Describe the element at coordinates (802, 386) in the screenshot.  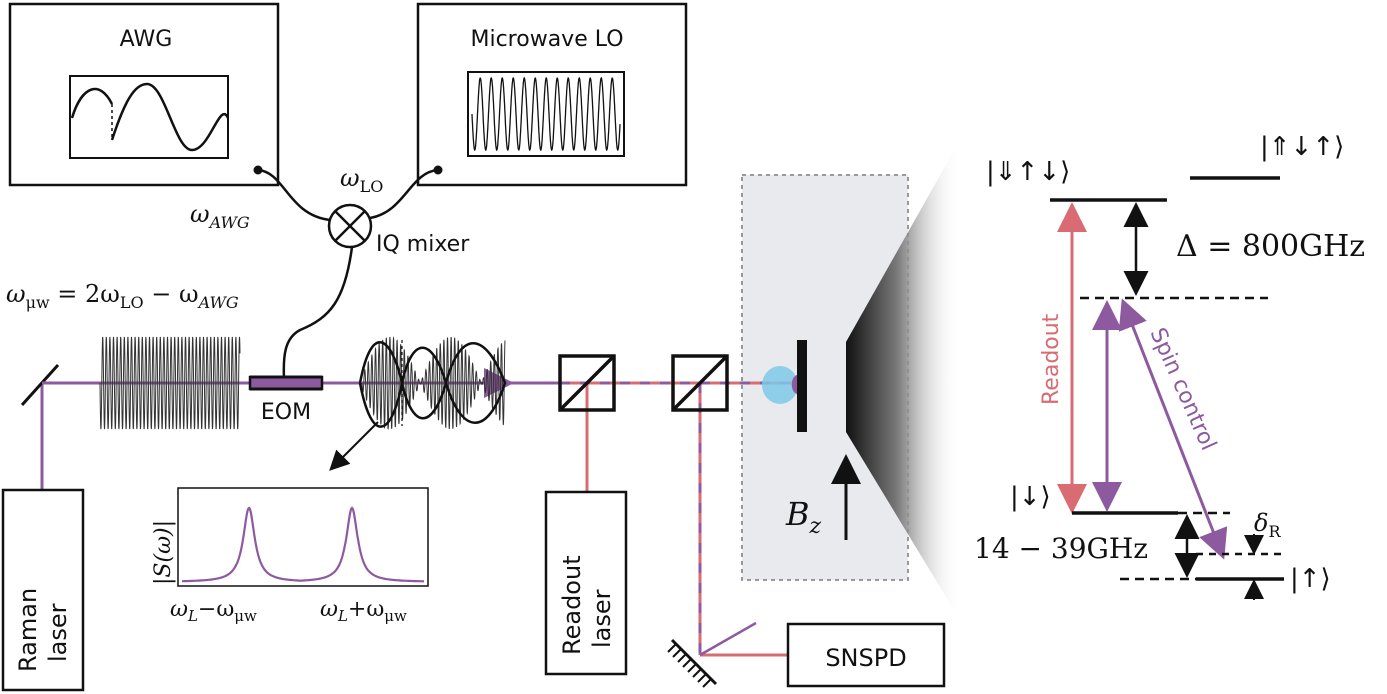
I see `sample` at that location.